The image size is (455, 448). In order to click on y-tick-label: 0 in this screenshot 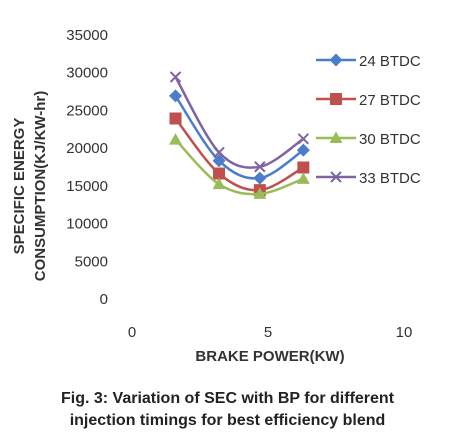, I will do `click(104, 299)`.